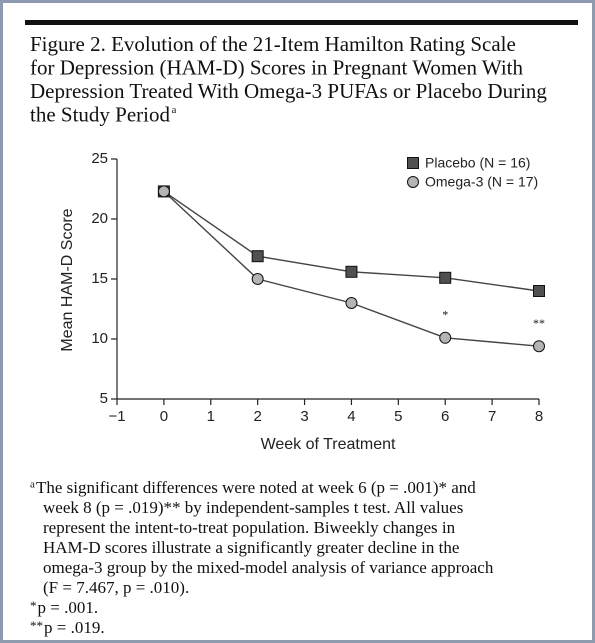  What do you see at coordinates (211, 416) in the screenshot?
I see `x-tick-label: 1` at bounding box center [211, 416].